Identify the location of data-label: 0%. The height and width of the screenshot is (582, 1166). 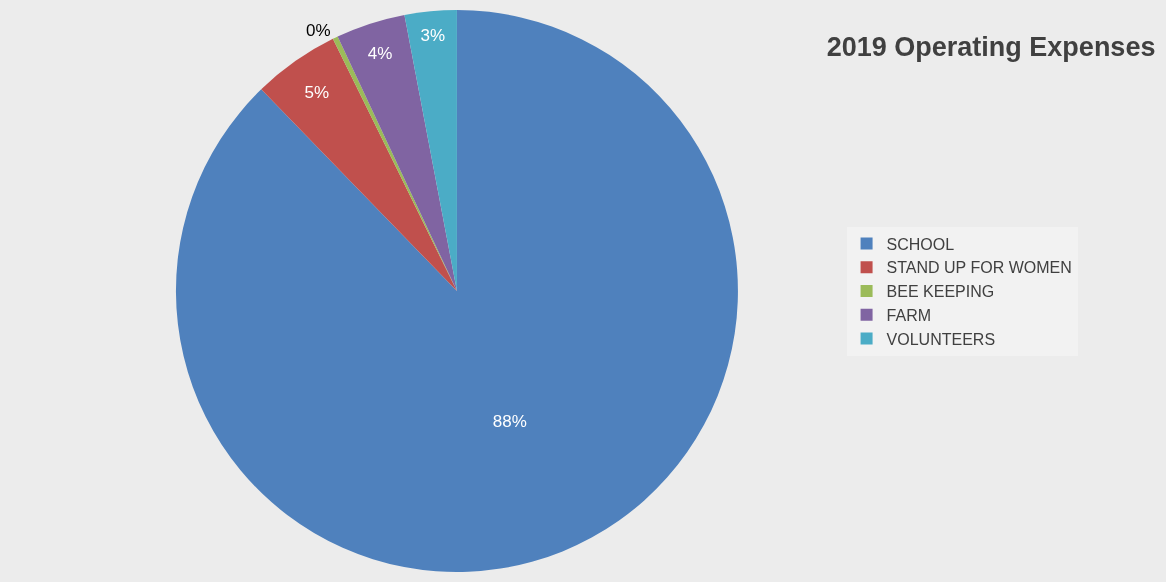
(318, 30).